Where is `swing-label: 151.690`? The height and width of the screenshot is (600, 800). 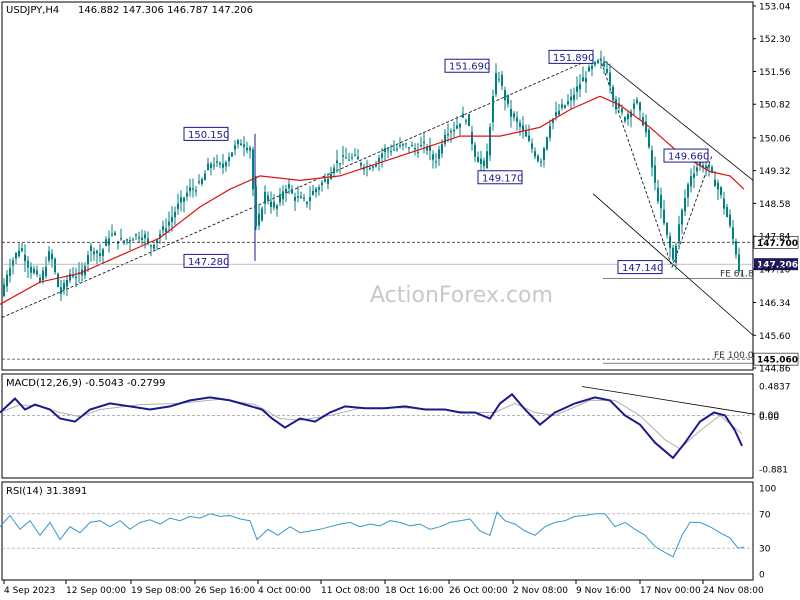
swing-label: 151.690 is located at coordinates (469, 67).